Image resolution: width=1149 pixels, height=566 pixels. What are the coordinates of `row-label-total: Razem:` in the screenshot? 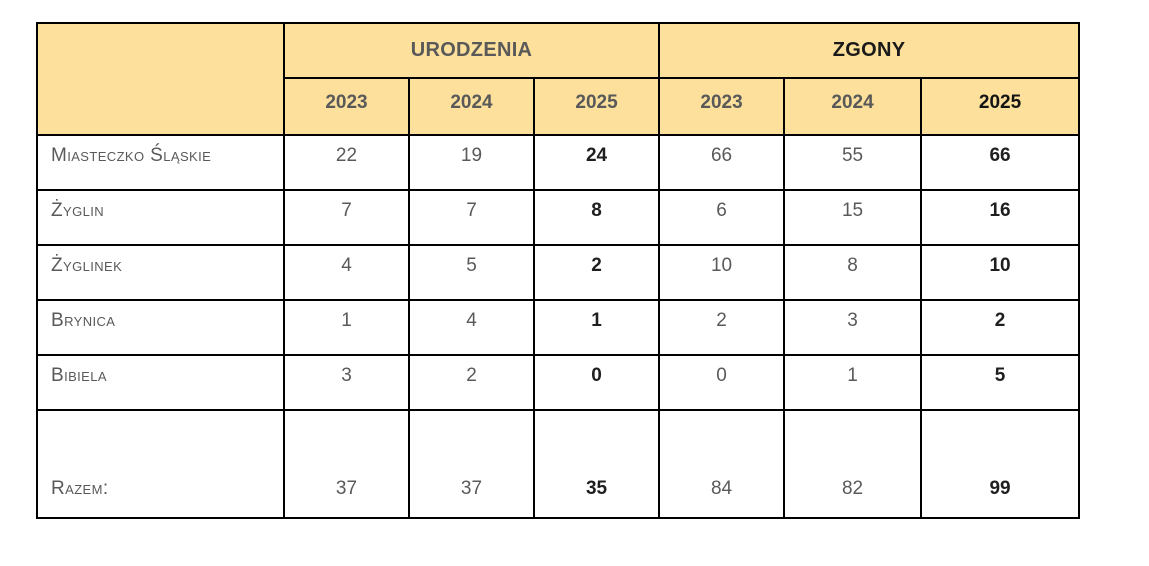 It's located at (160, 464).